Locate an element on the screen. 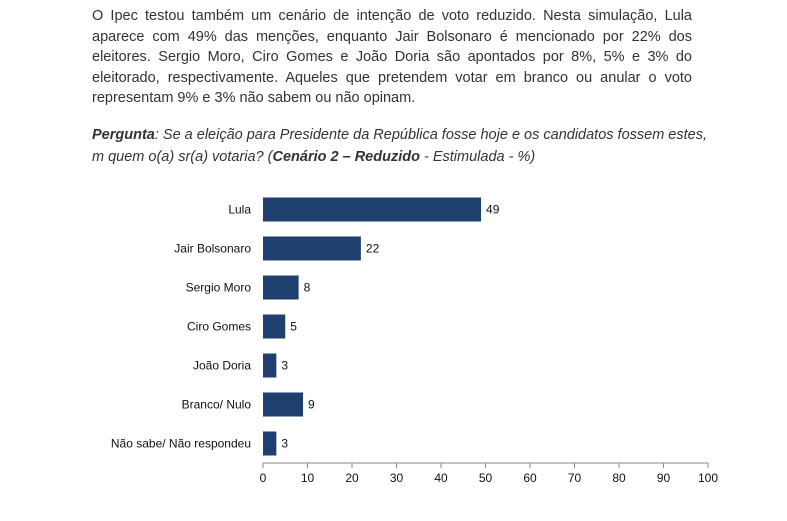  data-label-0: 49 is located at coordinates (493, 210).